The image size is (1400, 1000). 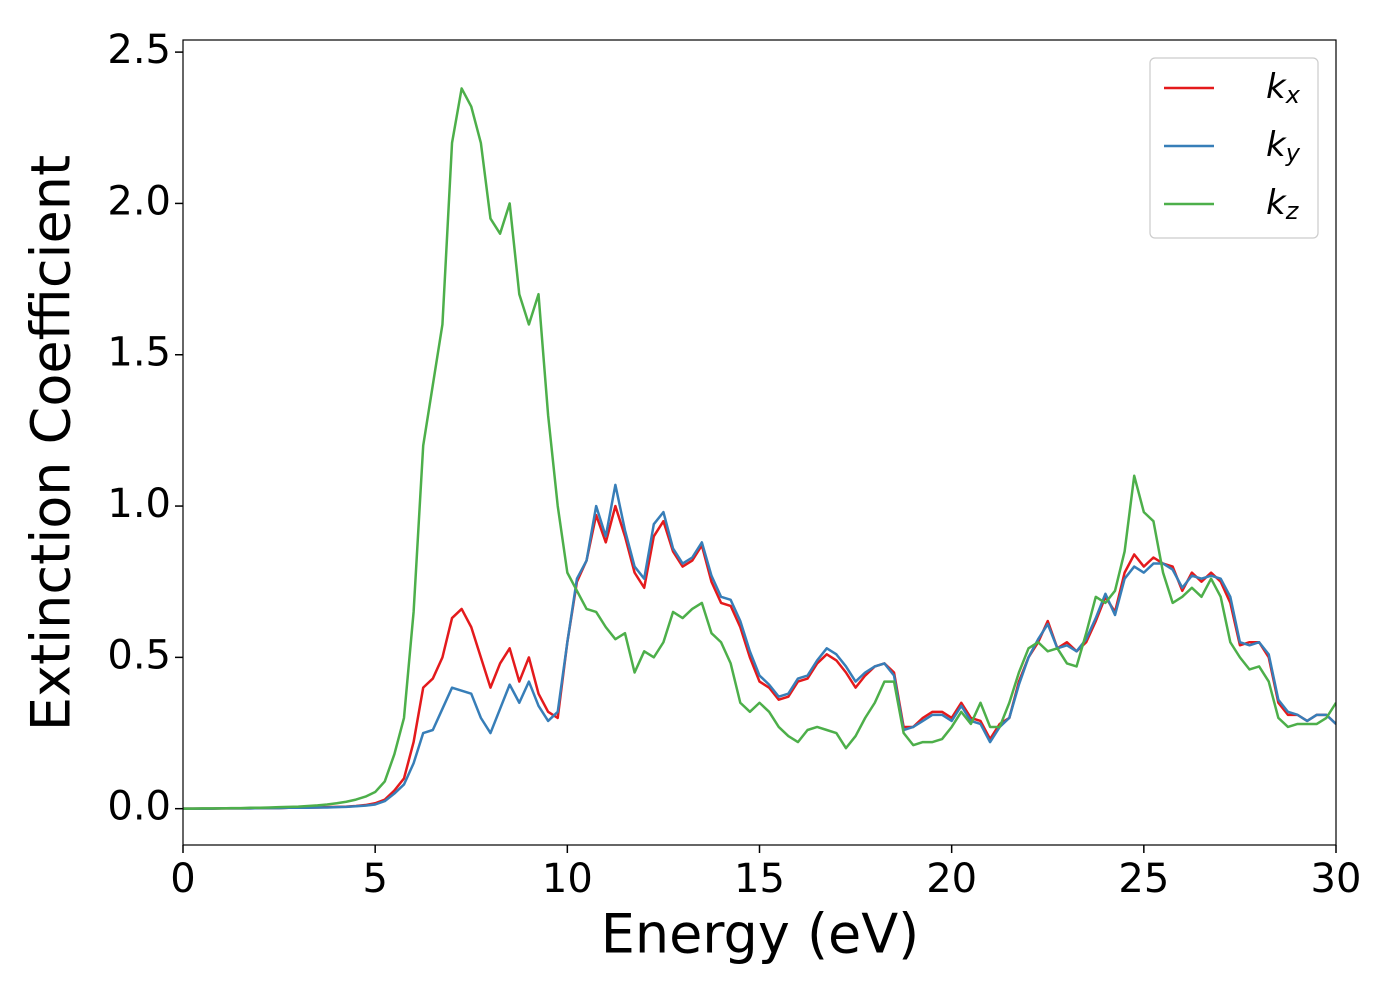 What do you see at coordinates (51, 443) in the screenshot?
I see `y-axis-label: Extinction Coefficient` at bounding box center [51, 443].